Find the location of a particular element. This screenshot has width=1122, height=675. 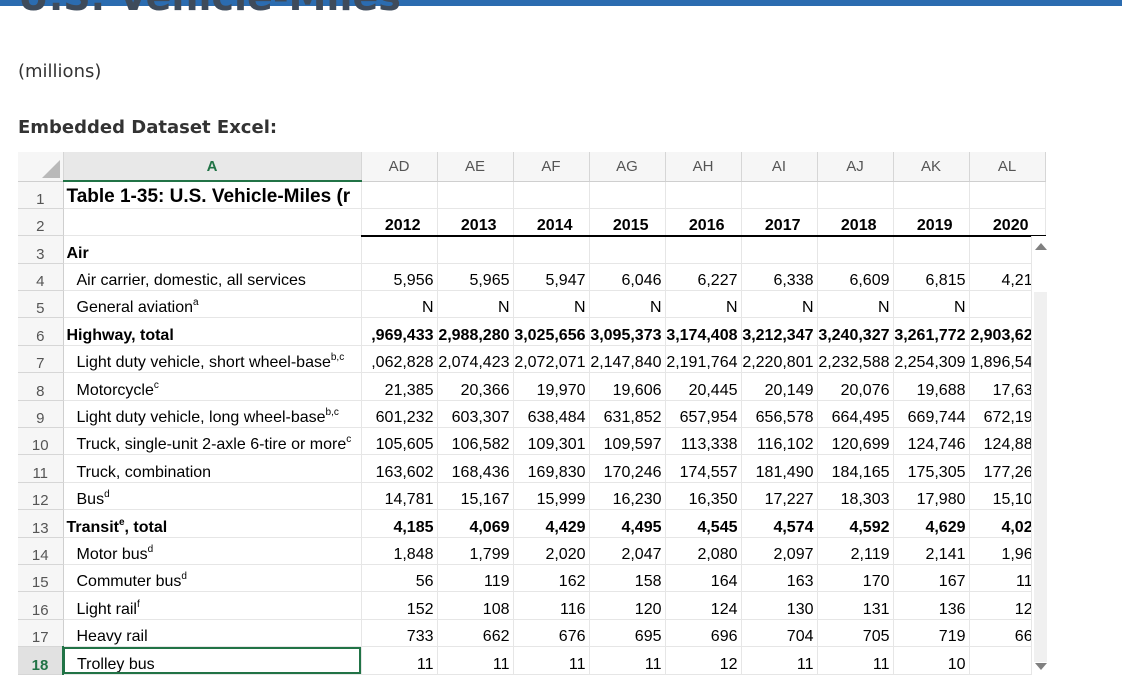

value-cell: 136 is located at coordinates (931, 605).